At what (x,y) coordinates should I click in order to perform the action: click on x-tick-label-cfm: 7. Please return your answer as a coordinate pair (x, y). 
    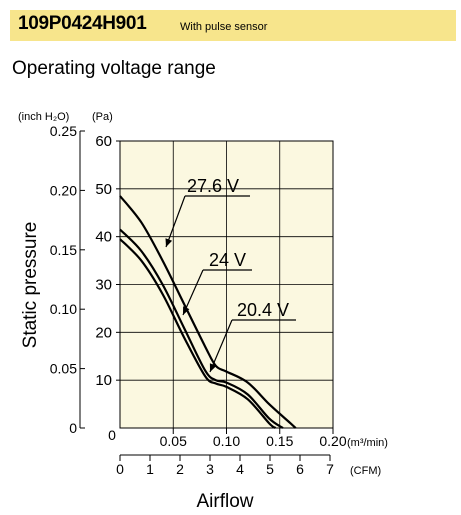
    Looking at the image, I should click on (330, 469).